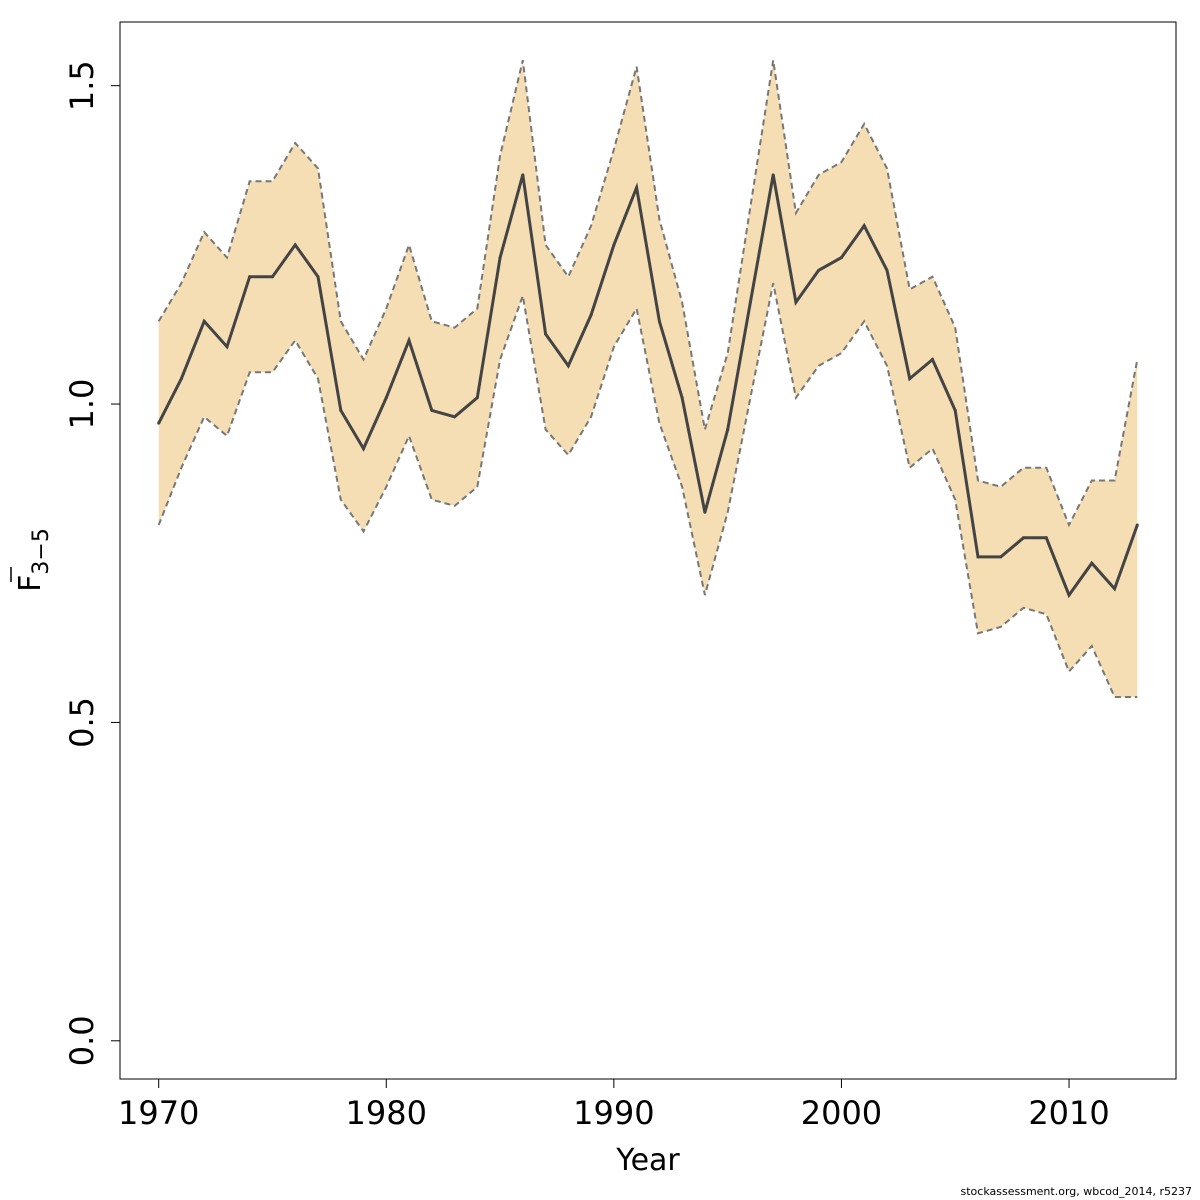 Image resolution: width=1200 pixels, height=1200 pixels. Describe the element at coordinates (295, 245) in the screenshot. I see `estimate-point-1976` at that location.